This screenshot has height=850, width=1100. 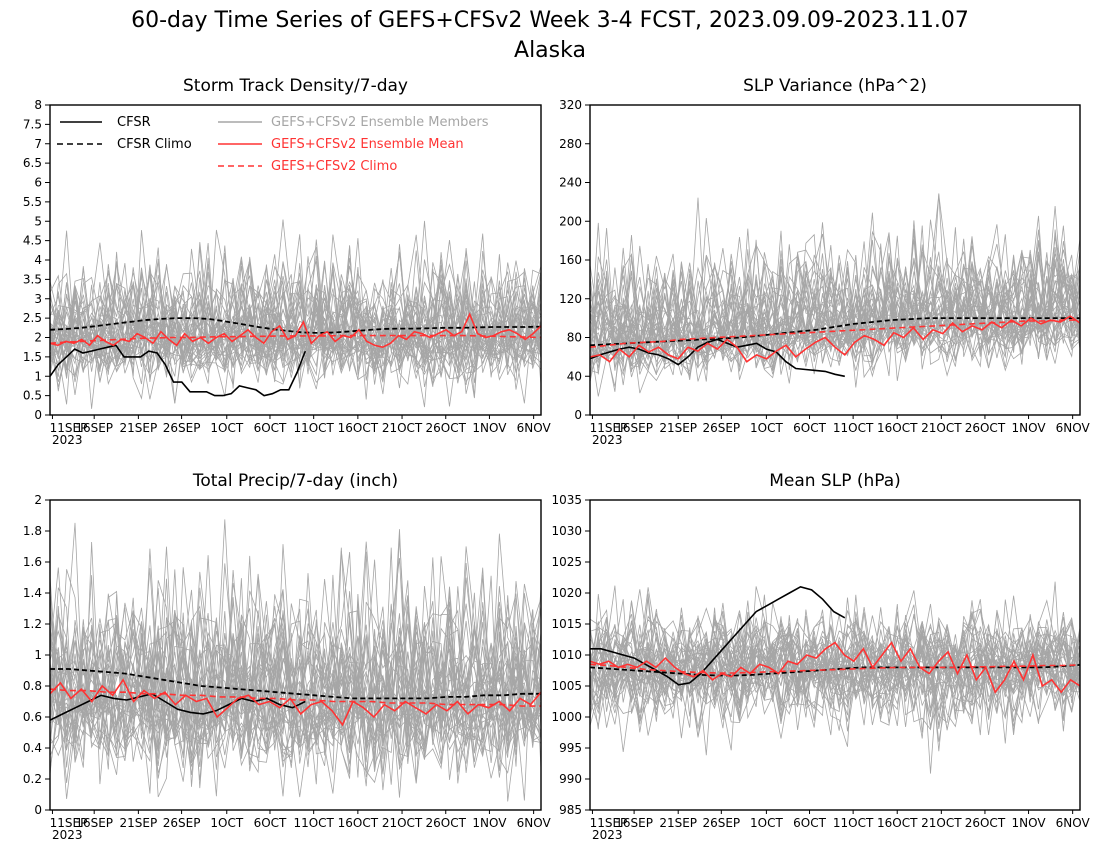 I want to click on legend-members-label: GEFS+CFSv2 Ensemble Members, so click(x=380, y=122).